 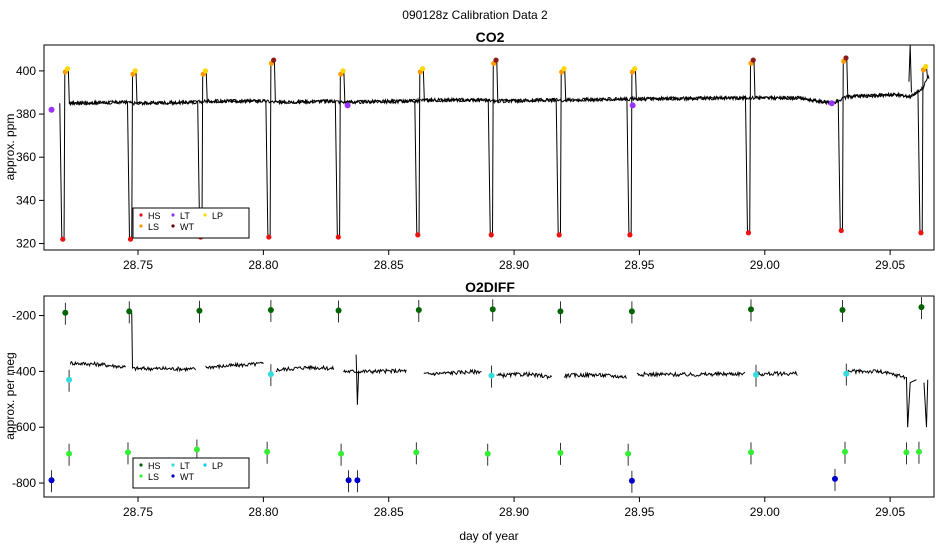 I want to click on o2diff-x-tick-label: 29.05, so click(x=890, y=512).